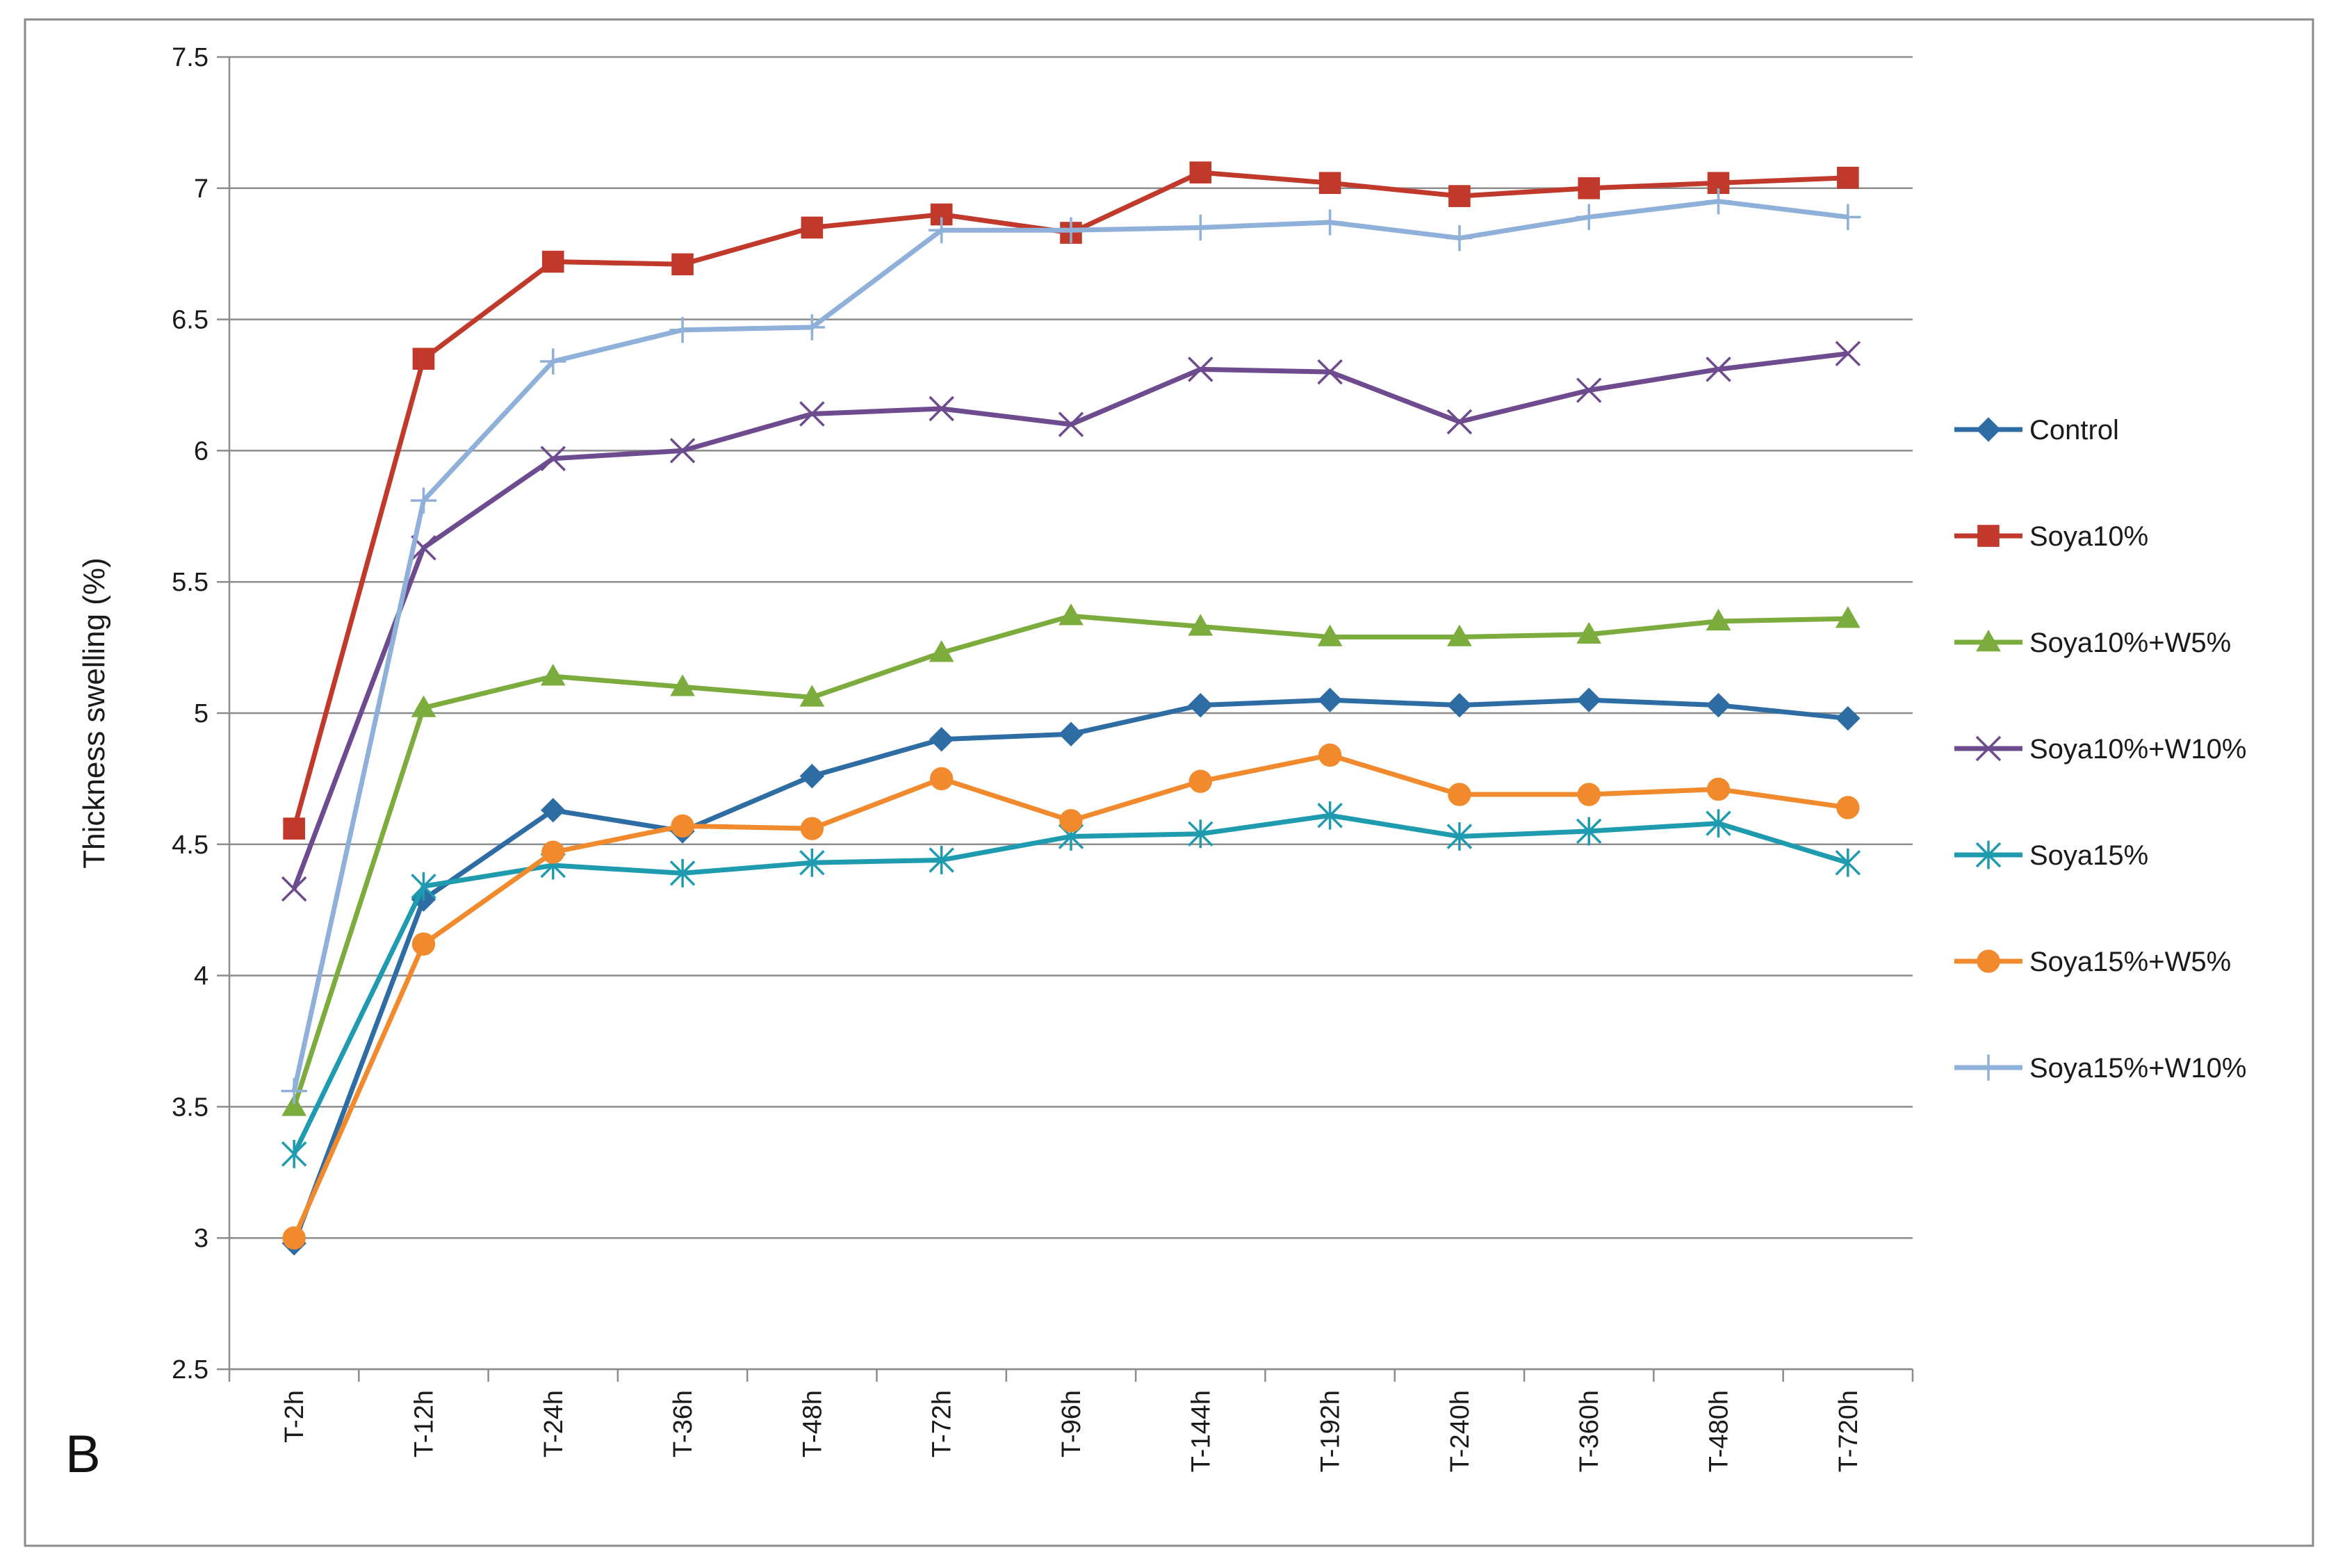 Image resolution: width=2338 pixels, height=1568 pixels. I want to click on legend-item: Soya10%, so click(2051, 536).